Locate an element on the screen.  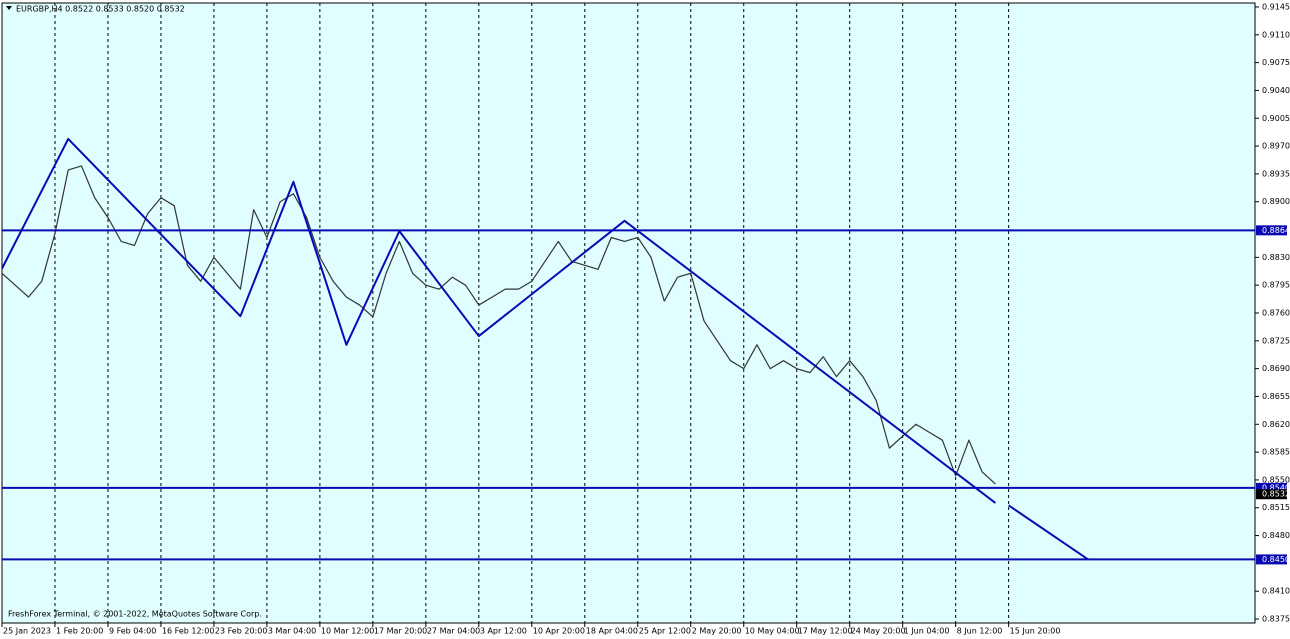
x-tick-label: 1 Jun 04:00 is located at coordinates (927, 631).